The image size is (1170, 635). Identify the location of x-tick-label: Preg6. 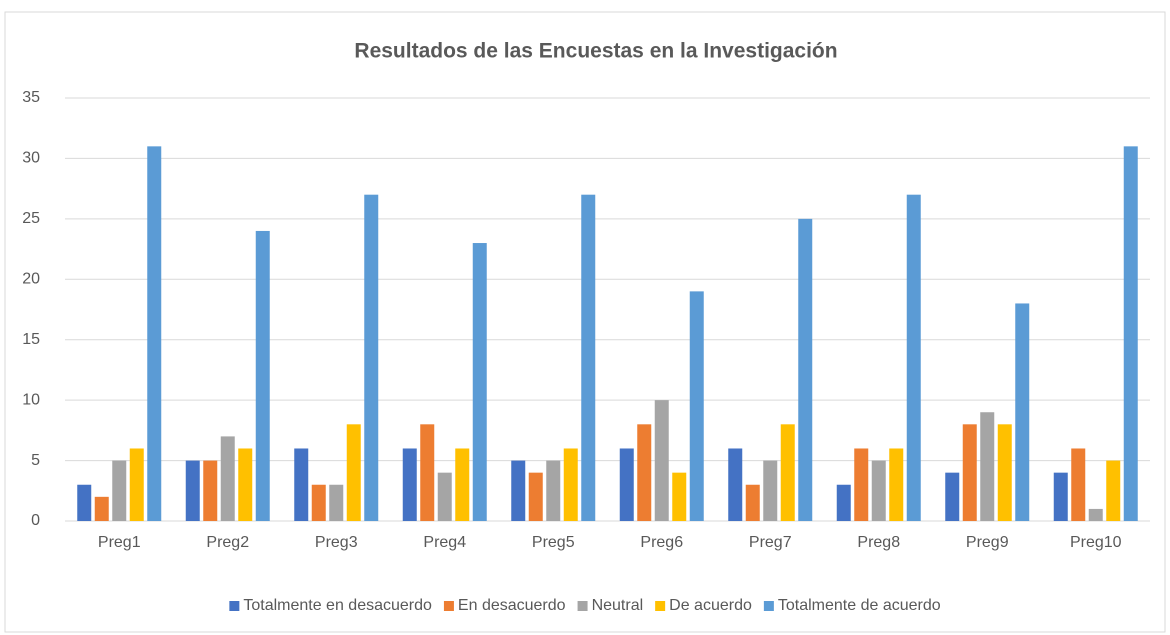
(661, 542).